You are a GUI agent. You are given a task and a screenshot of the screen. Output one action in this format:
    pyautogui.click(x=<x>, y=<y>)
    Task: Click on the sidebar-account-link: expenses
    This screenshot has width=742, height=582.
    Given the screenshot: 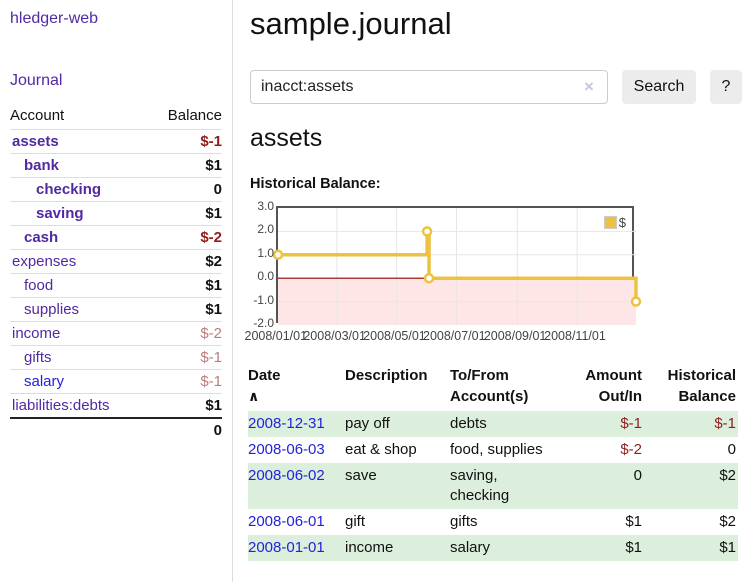 What is the action you would take?
    pyautogui.click(x=44, y=261)
    